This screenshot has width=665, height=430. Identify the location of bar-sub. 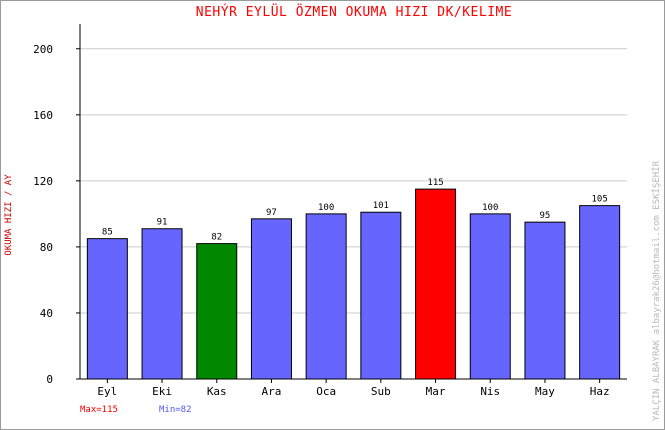
(381, 295).